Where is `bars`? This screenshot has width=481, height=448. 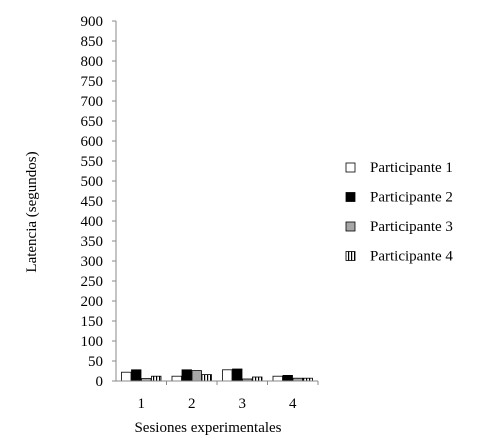 bars is located at coordinates (217, 375).